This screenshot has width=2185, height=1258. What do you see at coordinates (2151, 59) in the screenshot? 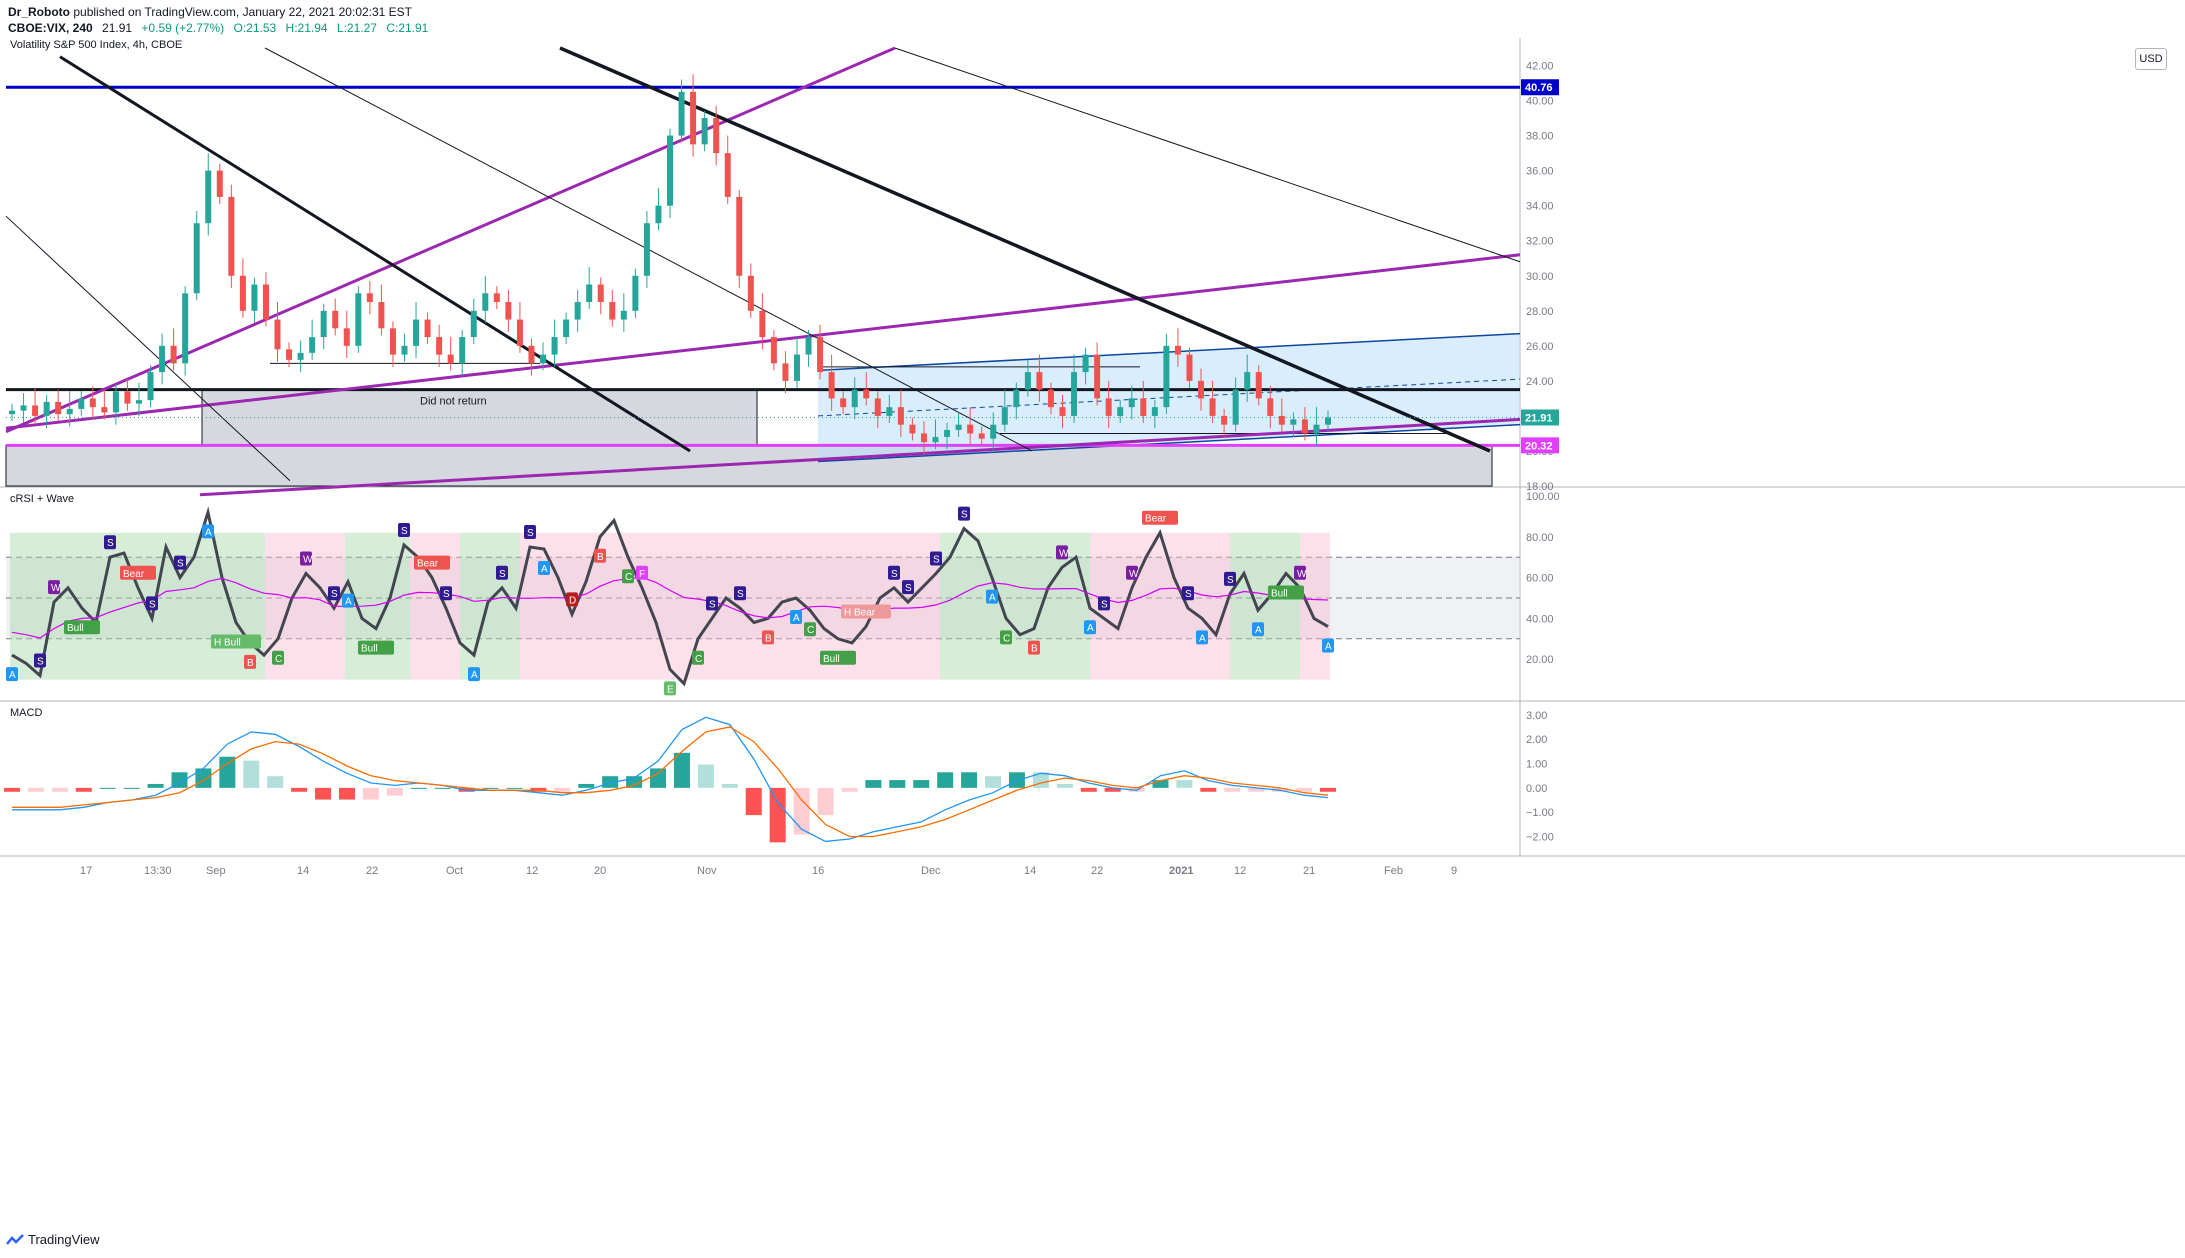
I see `currency-button: USD` at bounding box center [2151, 59].